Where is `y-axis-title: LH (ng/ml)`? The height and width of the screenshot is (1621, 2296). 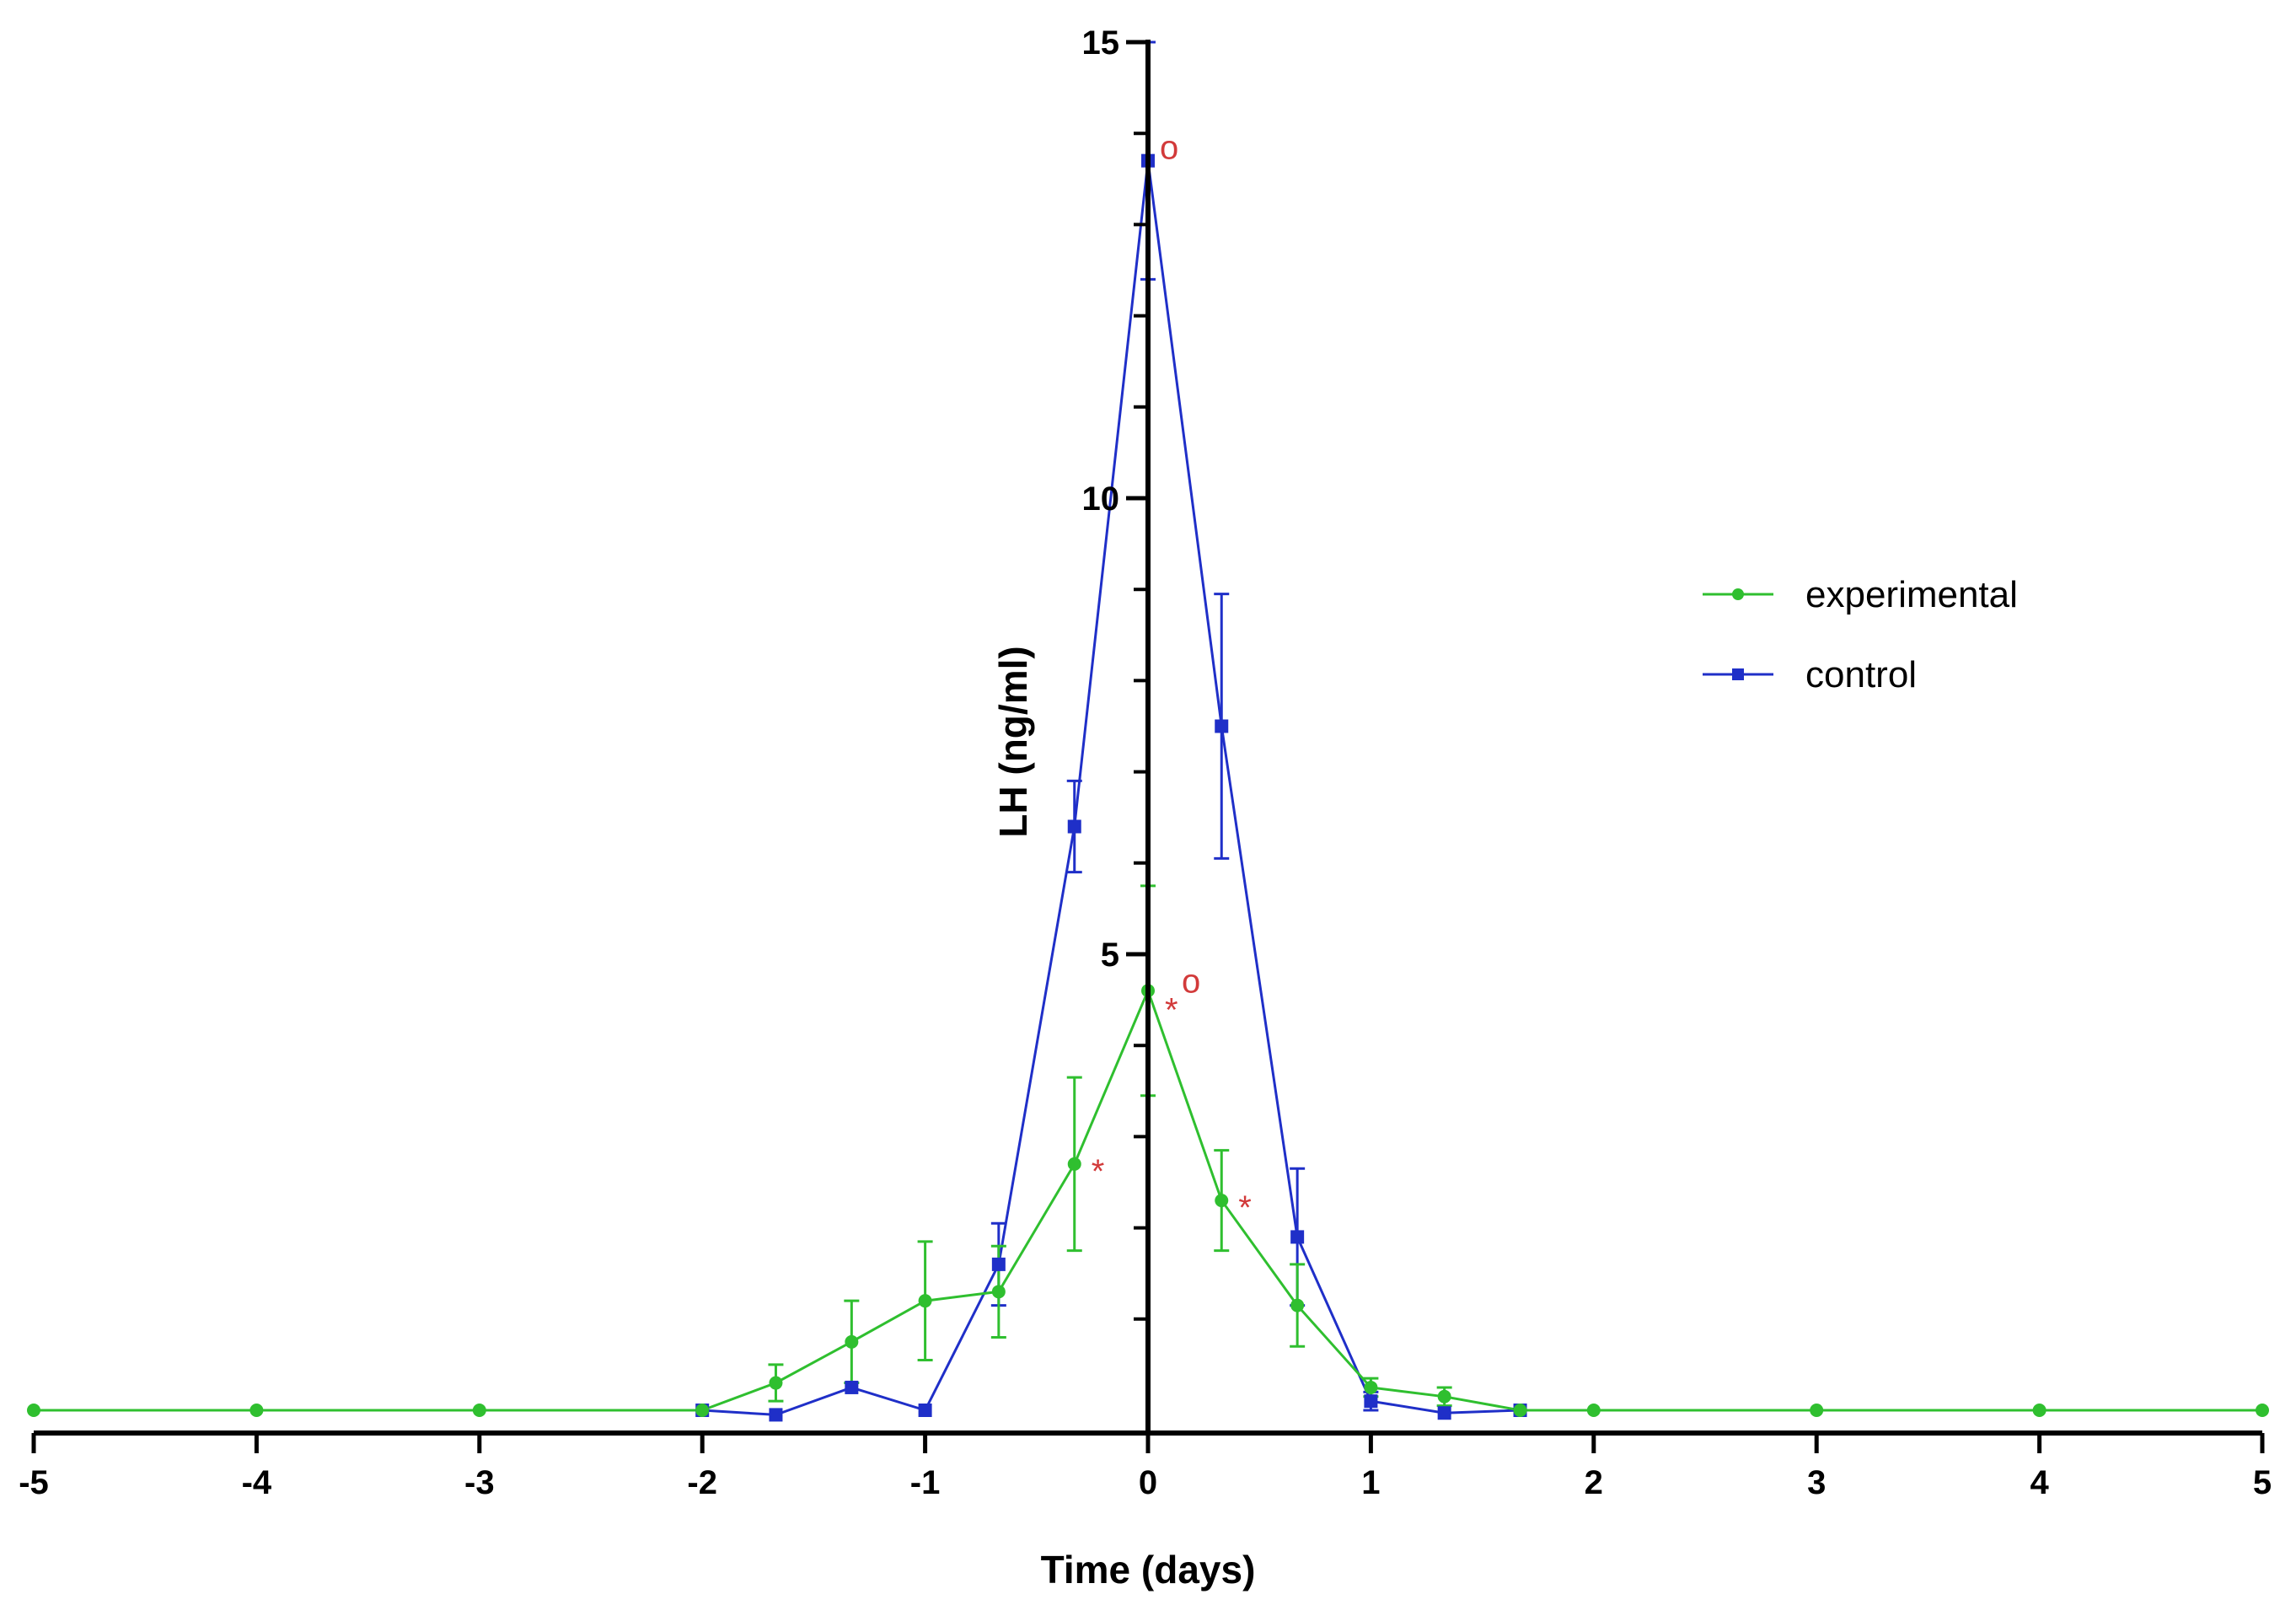 y-axis-title: LH (ng/ml) is located at coordinates (1013, 742).